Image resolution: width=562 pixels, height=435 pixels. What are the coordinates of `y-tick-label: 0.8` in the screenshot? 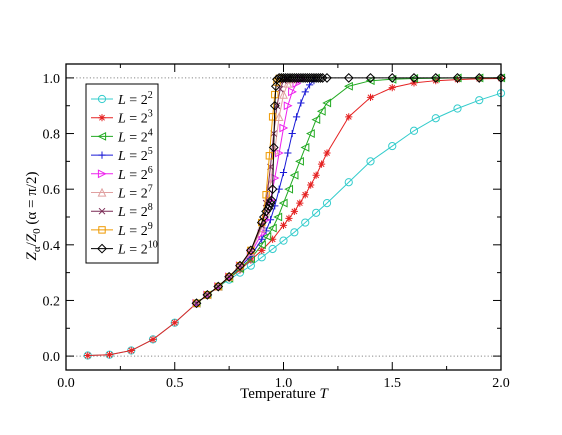 It's located at (52, 135).